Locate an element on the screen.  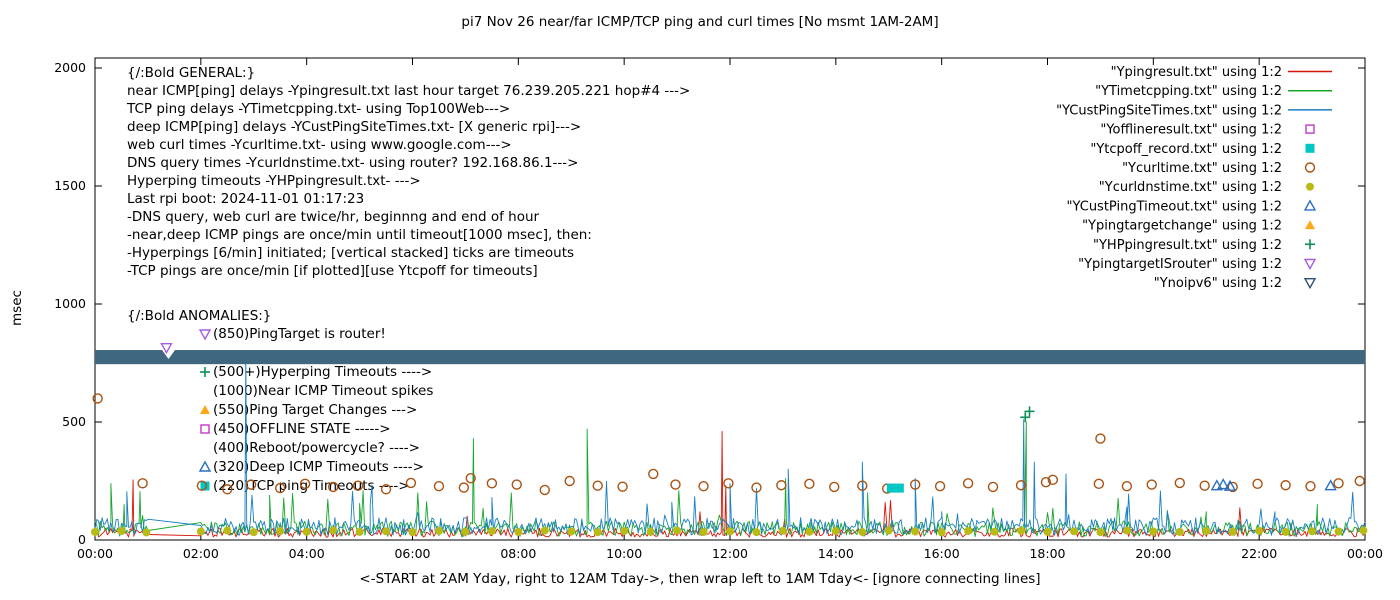
y-tick-label: 2000 is located at coordinates (70, 67).